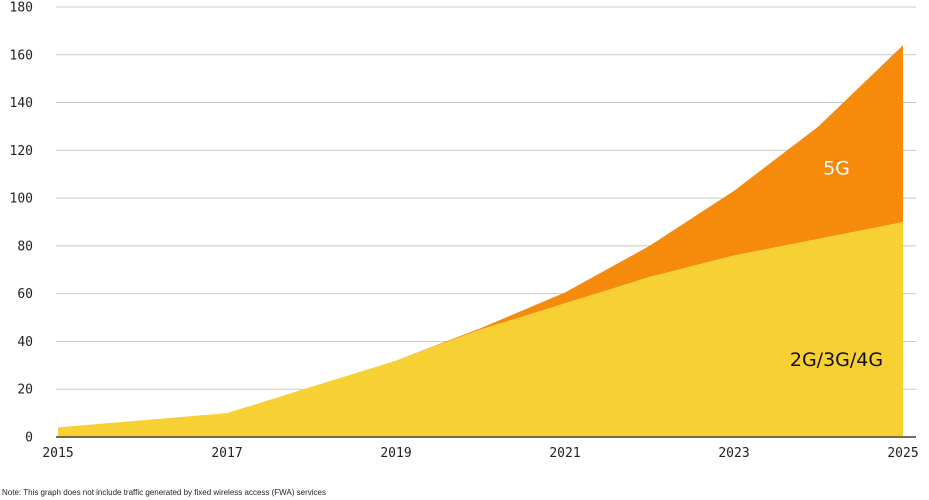 The image size is (929, 500). What do you see at coordinates (733, 453) in the screenshot?
I see `x-tick-label-2023: 2023` at bounding box center [733, 453].